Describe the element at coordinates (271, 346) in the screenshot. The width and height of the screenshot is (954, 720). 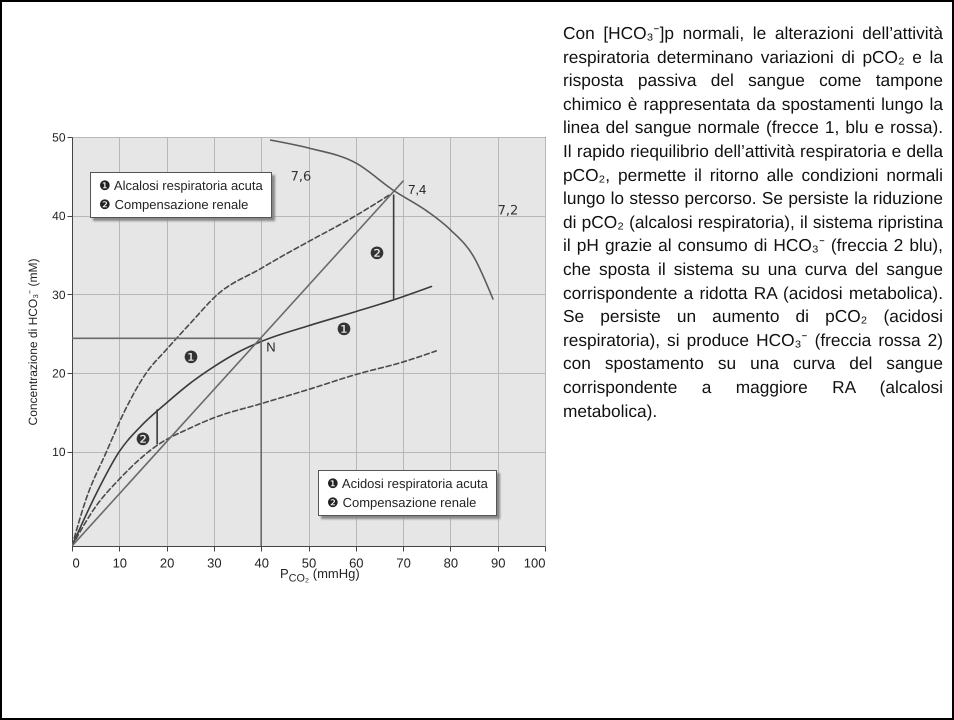
I see `annotation: N` at that location.